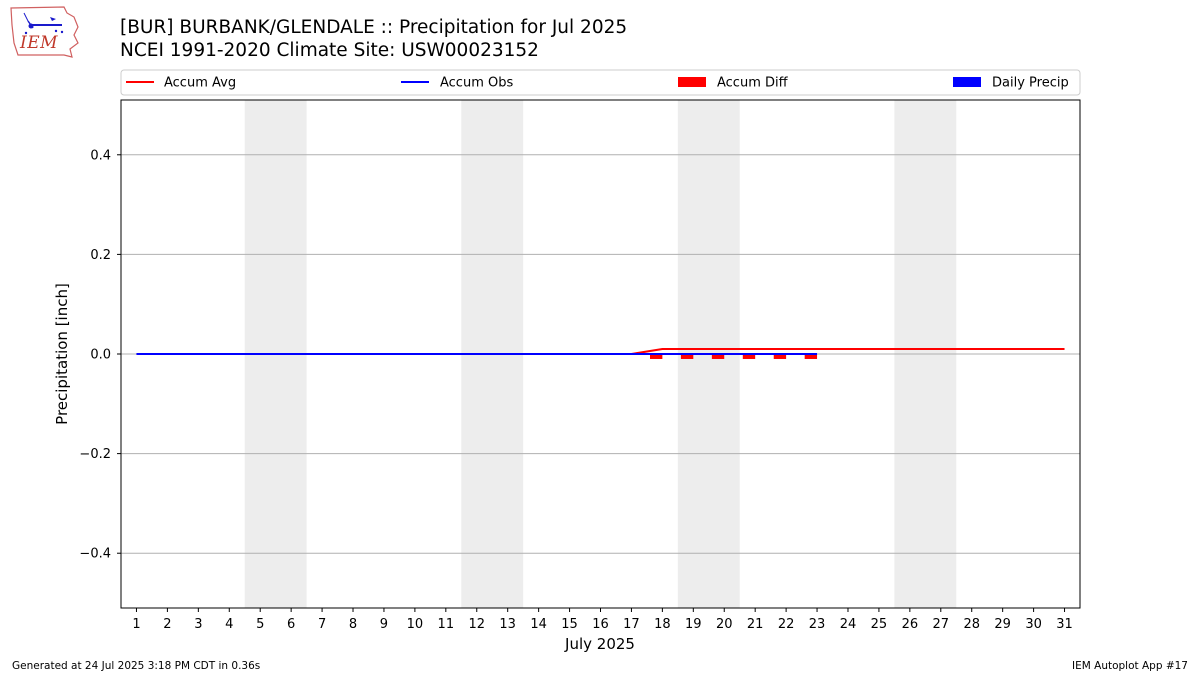  What do you see at coordinates (167, 624) in the screenshot?
I see `x-tick-label-2: 2` at bounding box center [167, 624].